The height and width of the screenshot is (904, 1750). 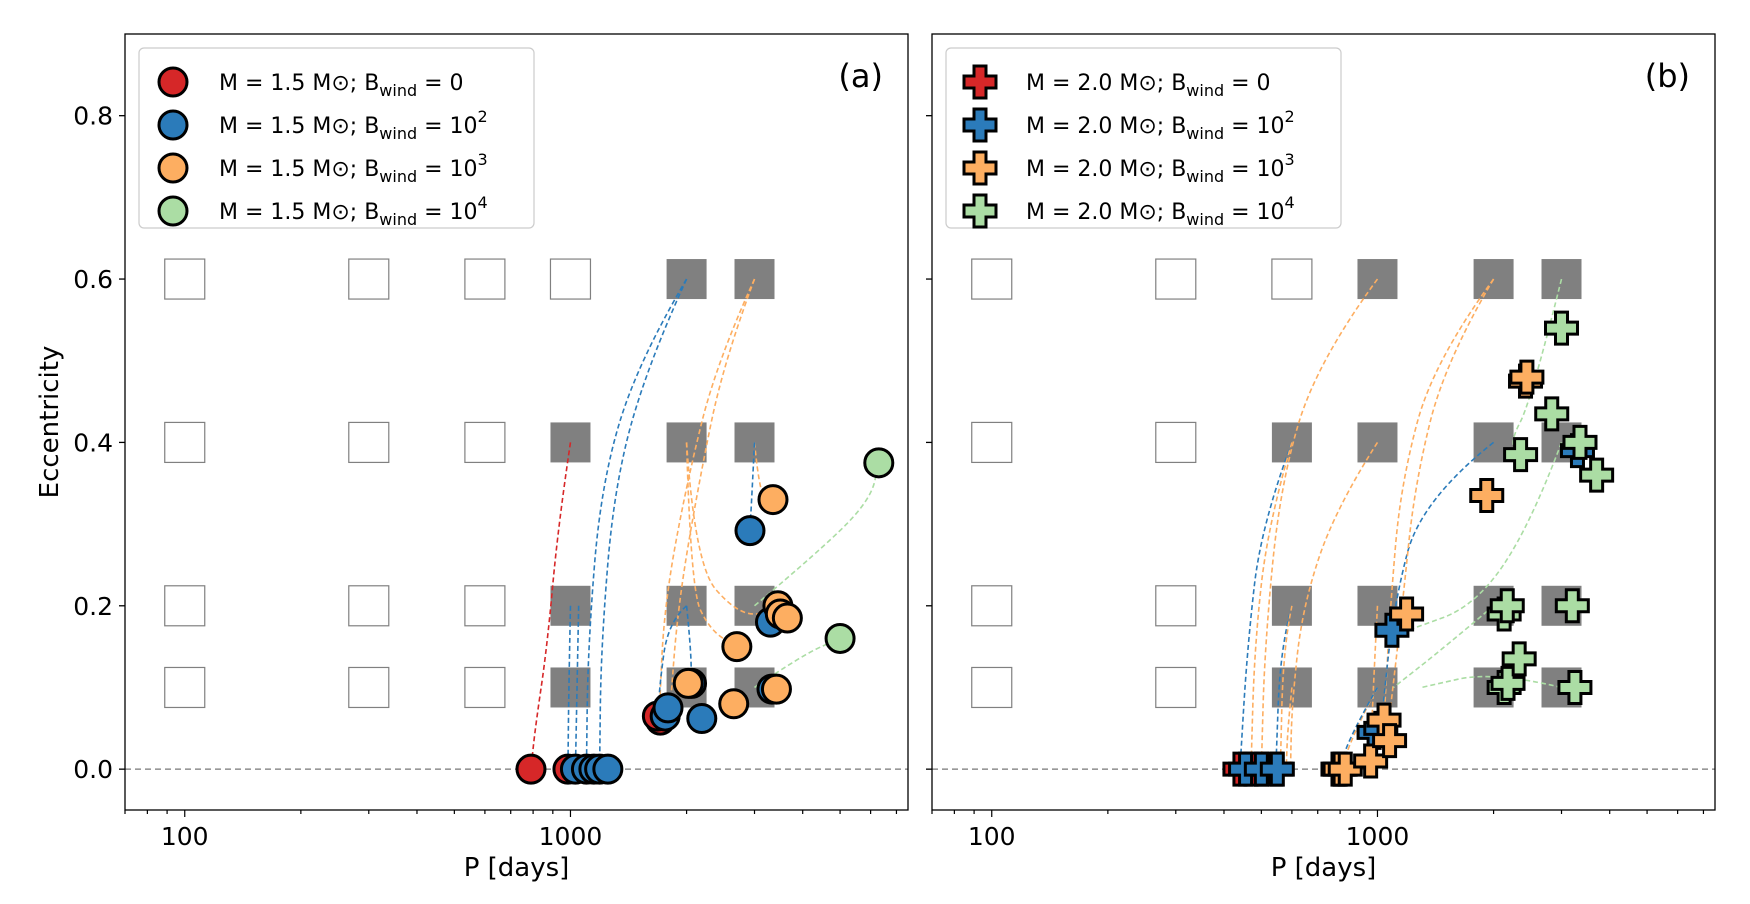 I want to click on y-axis-label: Eccentricity, so click(x=50, y=422).